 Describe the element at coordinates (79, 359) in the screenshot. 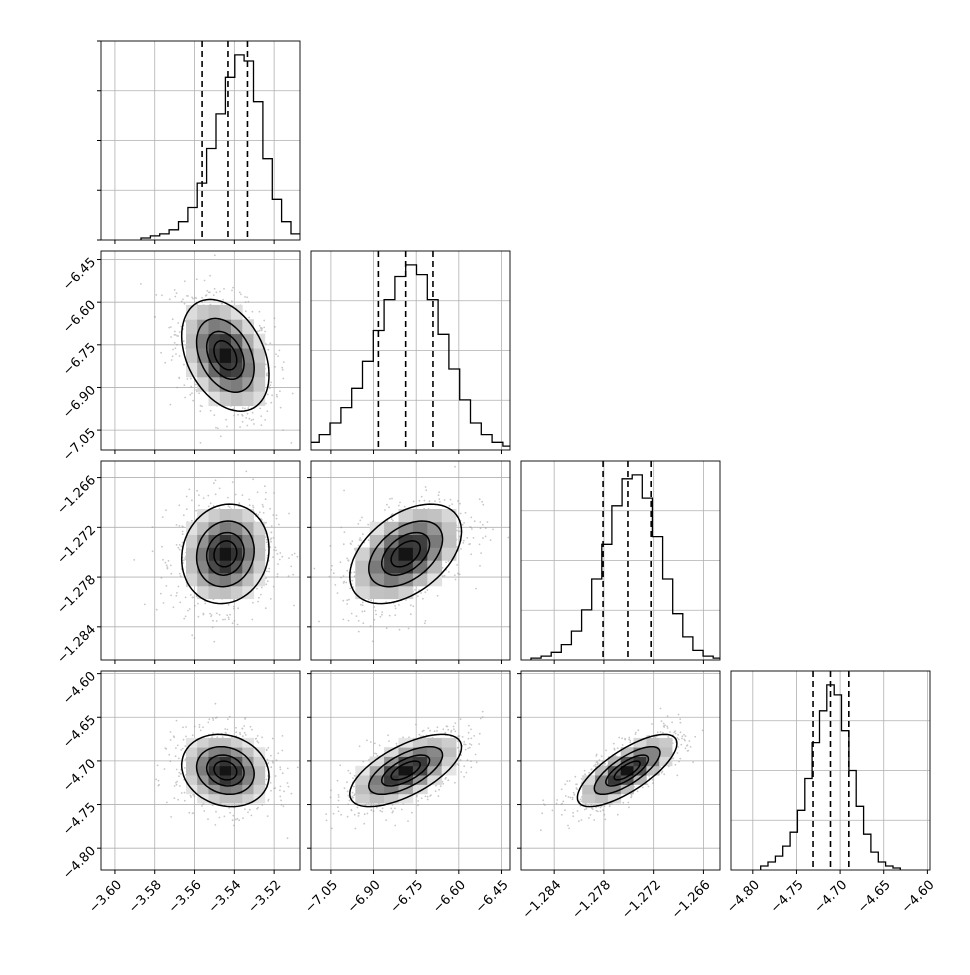

I see `y-tick-label: −6.75` at that location.